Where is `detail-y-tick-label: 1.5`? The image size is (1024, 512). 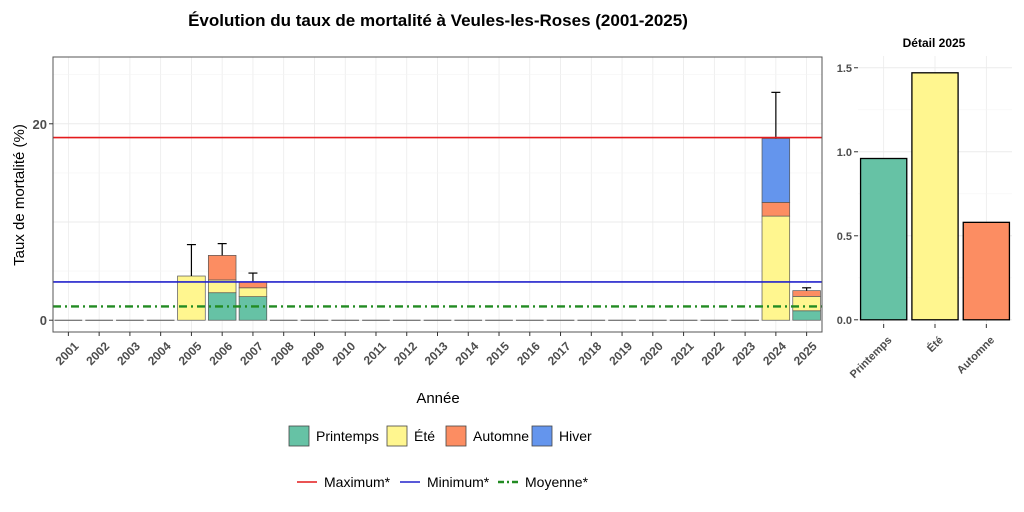
detail-y-tick-label: 1.5 is located at coordinates (844, 69).